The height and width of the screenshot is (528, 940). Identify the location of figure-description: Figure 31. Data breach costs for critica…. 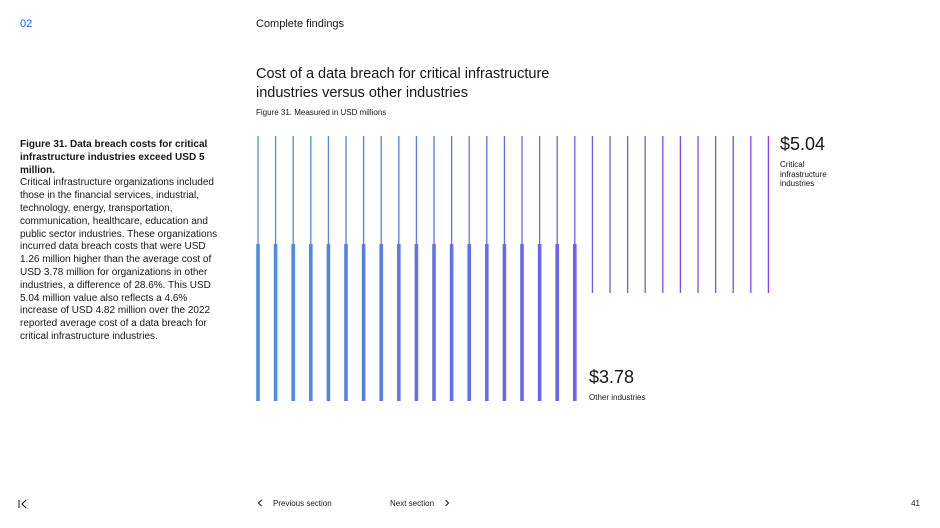
(120, 241).